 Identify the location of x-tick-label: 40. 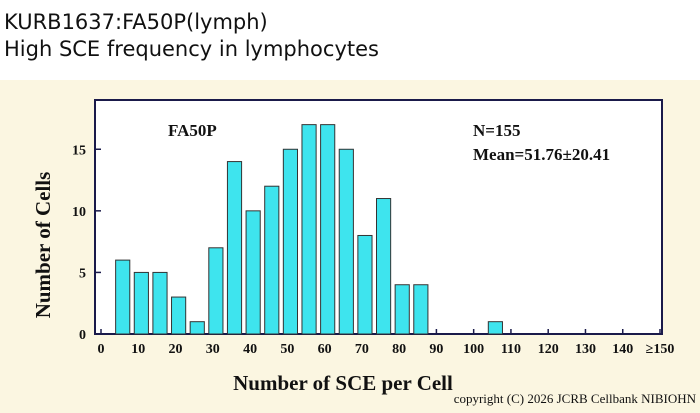
(250, 349).